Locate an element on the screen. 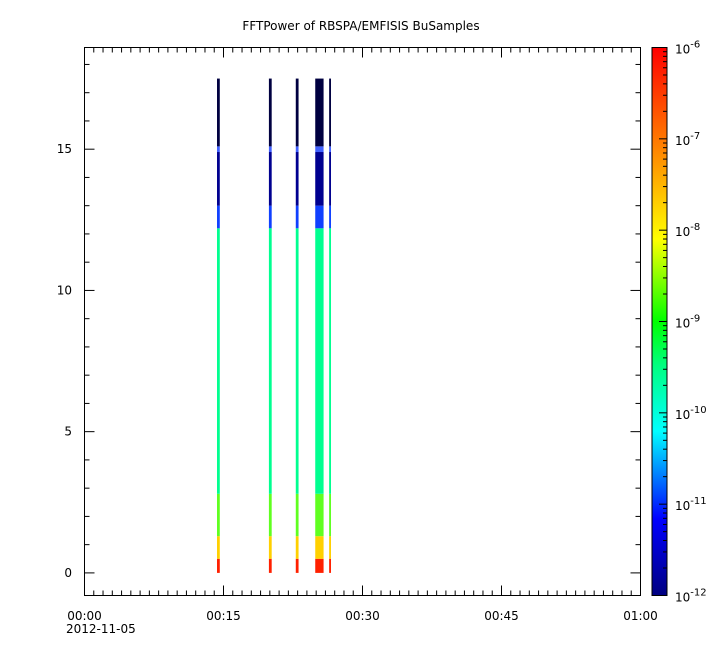  colorbar-tick-label: 10⁻⁷ is located at coordinates (687, 139).